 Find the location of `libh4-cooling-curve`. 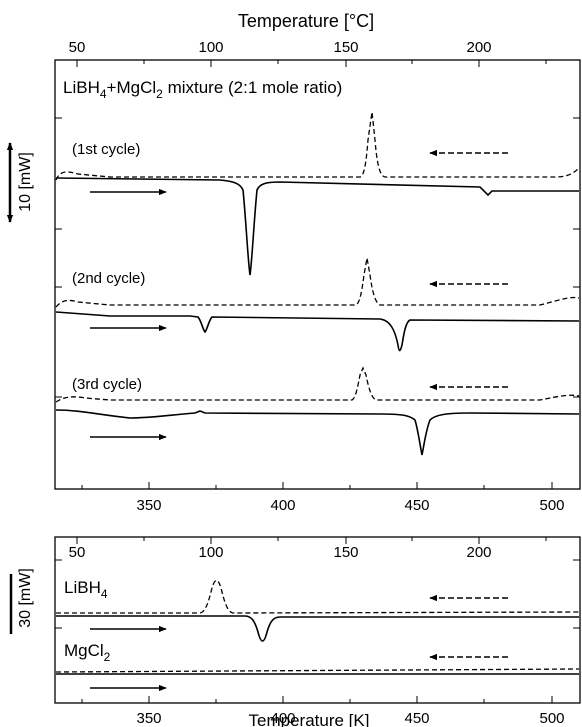

libh4-cooling-curve is located at coordinates (318, 596).